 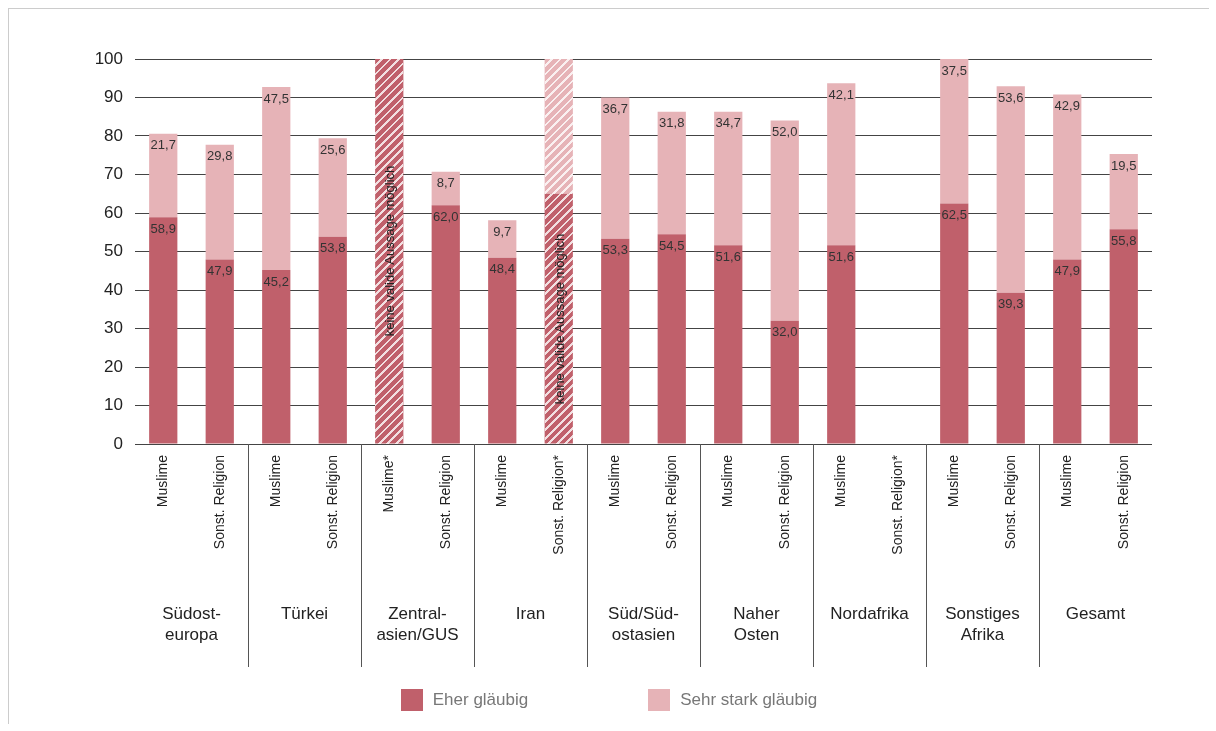 I want to click on data-label: 45,2, so click(x=276, y=281).